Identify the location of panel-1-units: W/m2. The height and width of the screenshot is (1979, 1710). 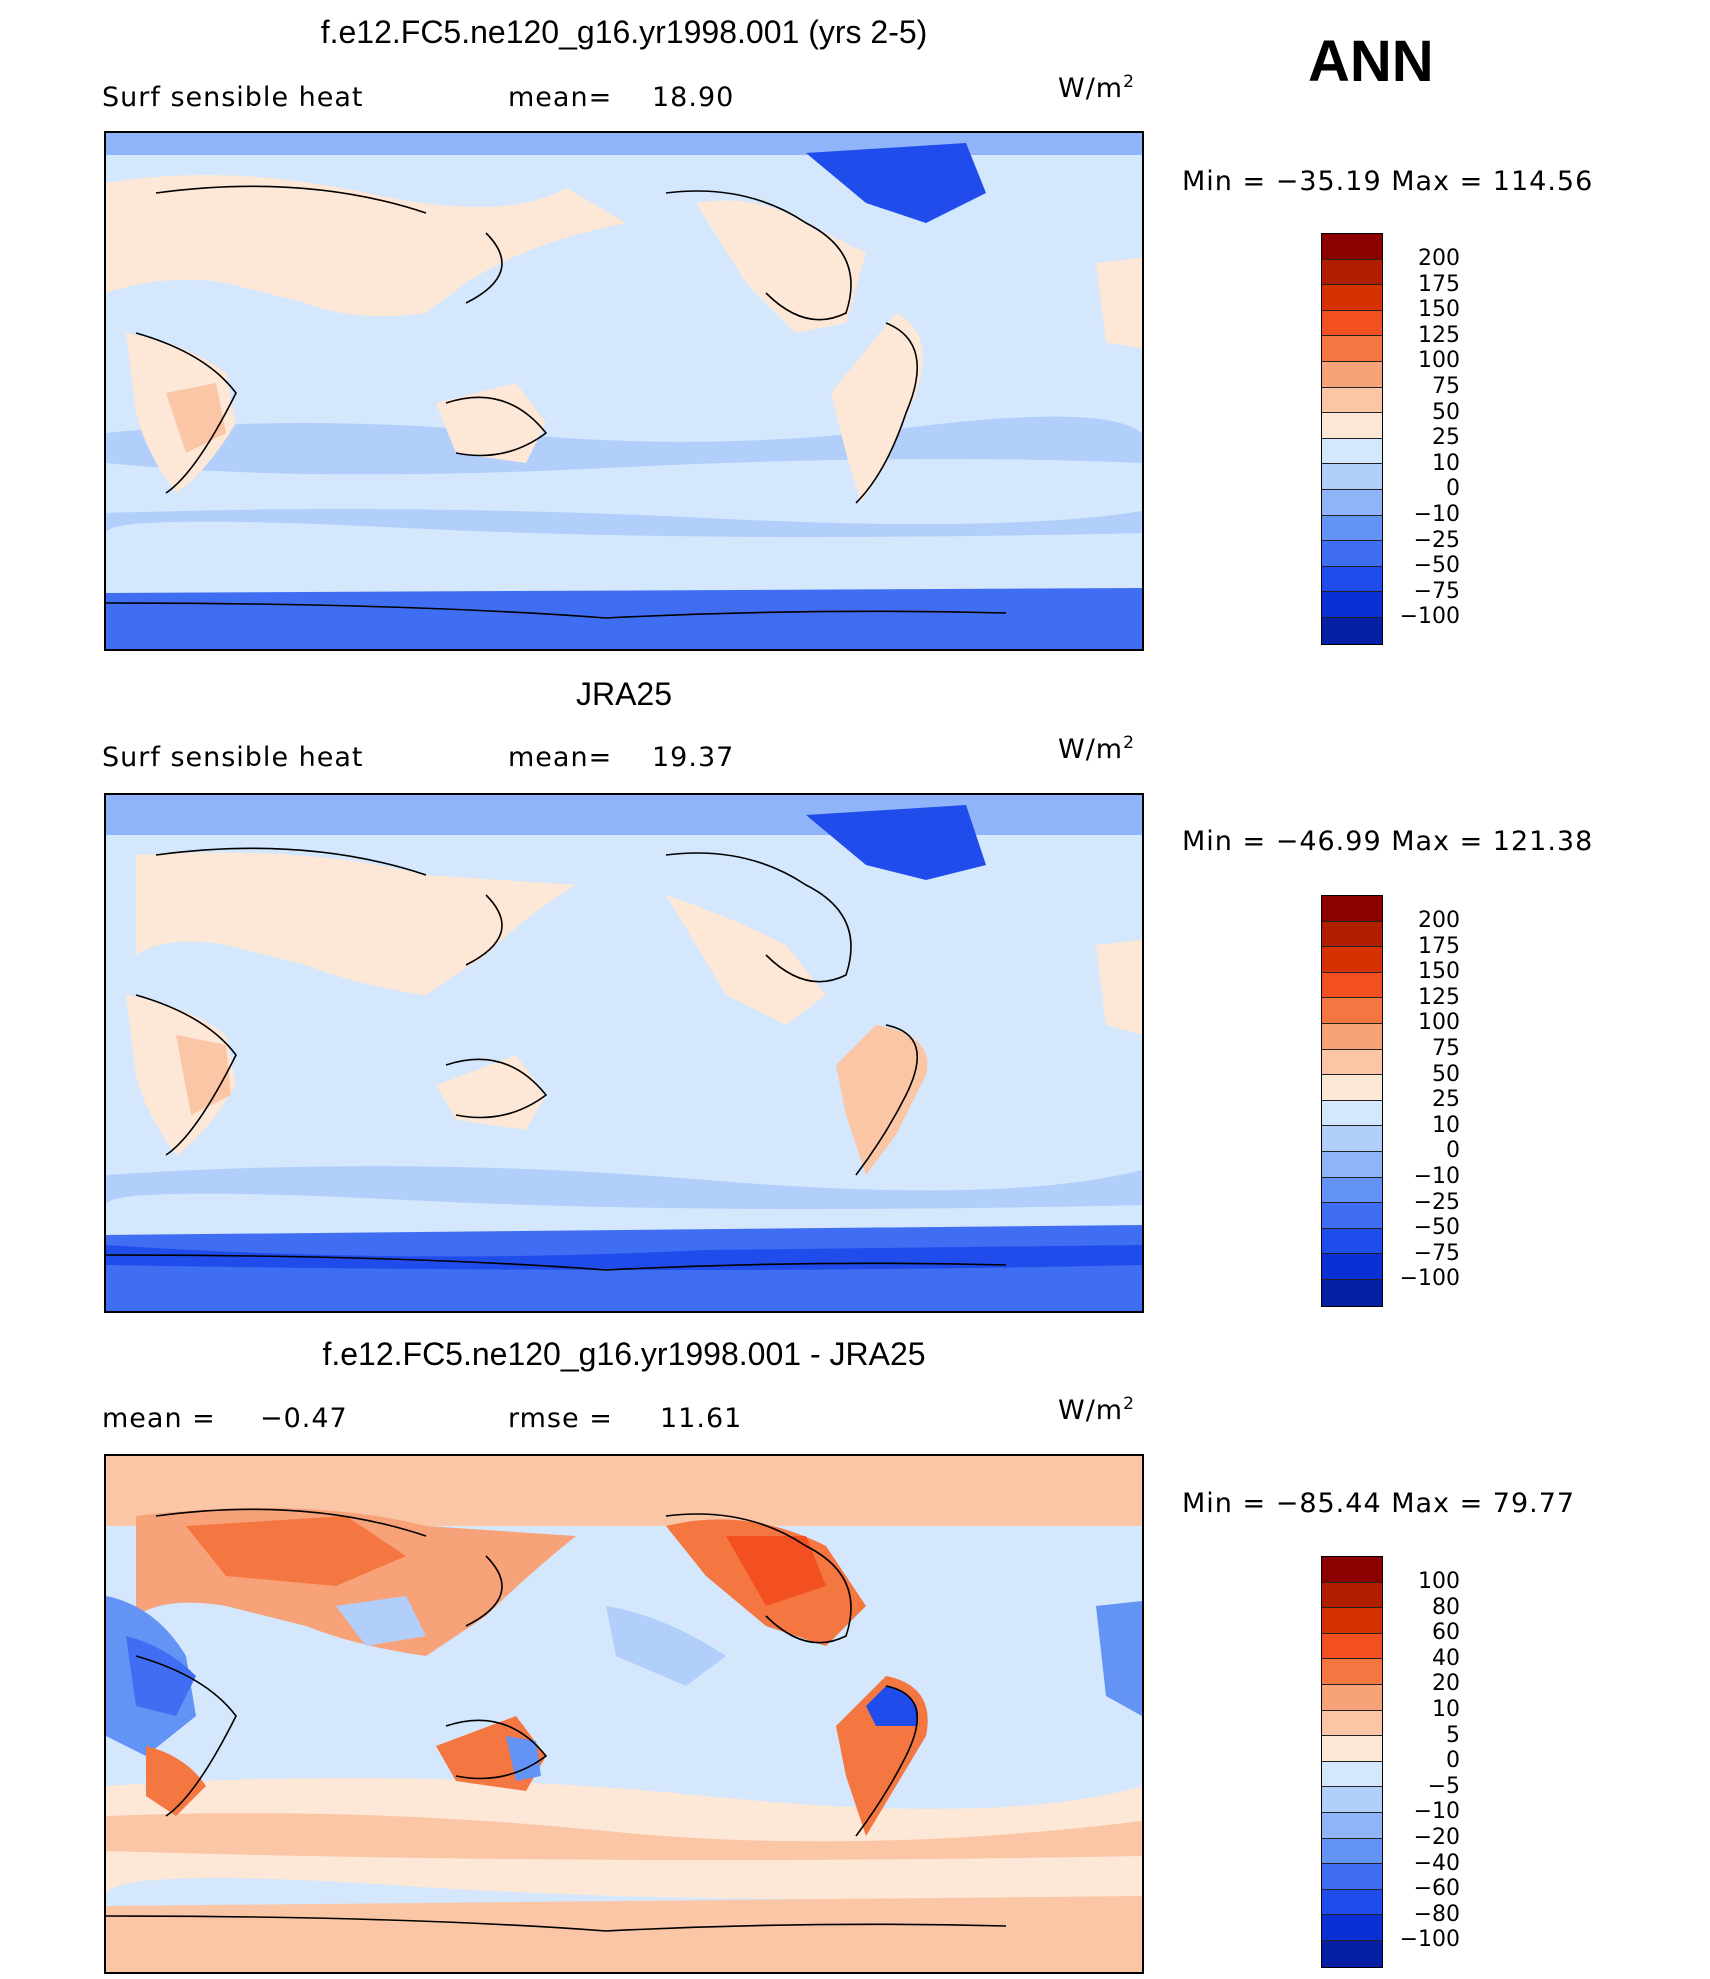
(1096, 88).